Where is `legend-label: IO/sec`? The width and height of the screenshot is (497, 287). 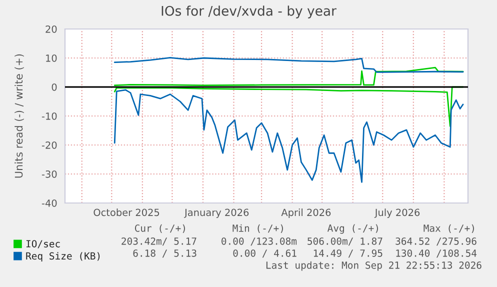
legend-label: IO/sec is located at coordinates (43, 244).